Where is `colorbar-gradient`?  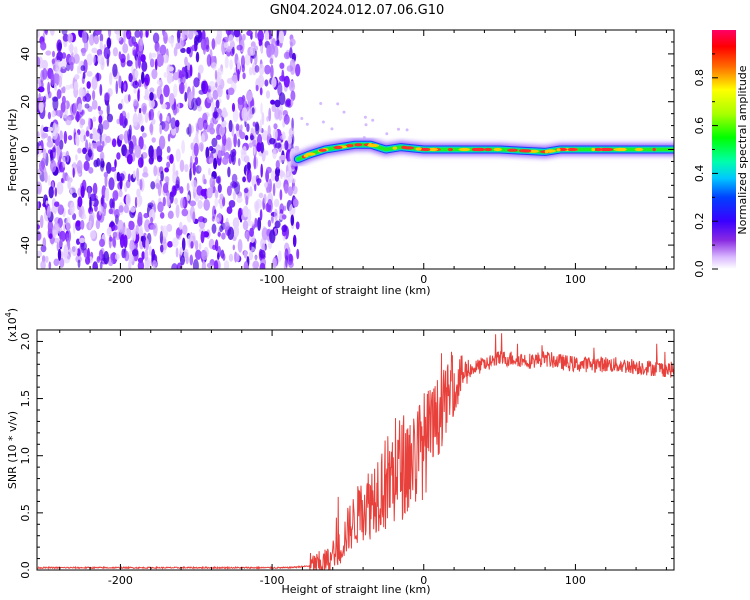 colorbar-gradient is located at coordinates (724, 149).